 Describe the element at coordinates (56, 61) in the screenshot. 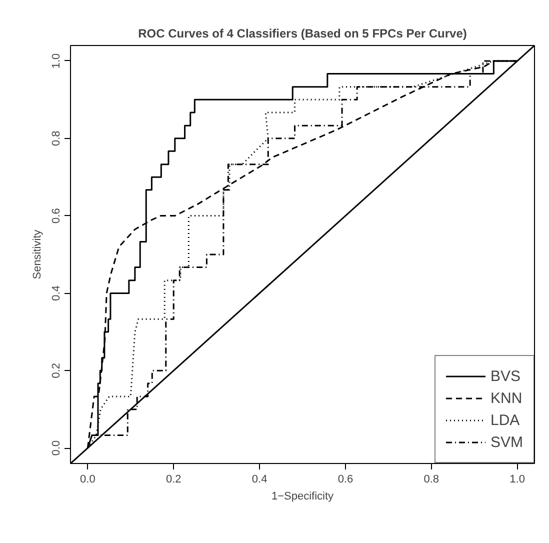

I see `y-tick-label: 1.0` at that location.